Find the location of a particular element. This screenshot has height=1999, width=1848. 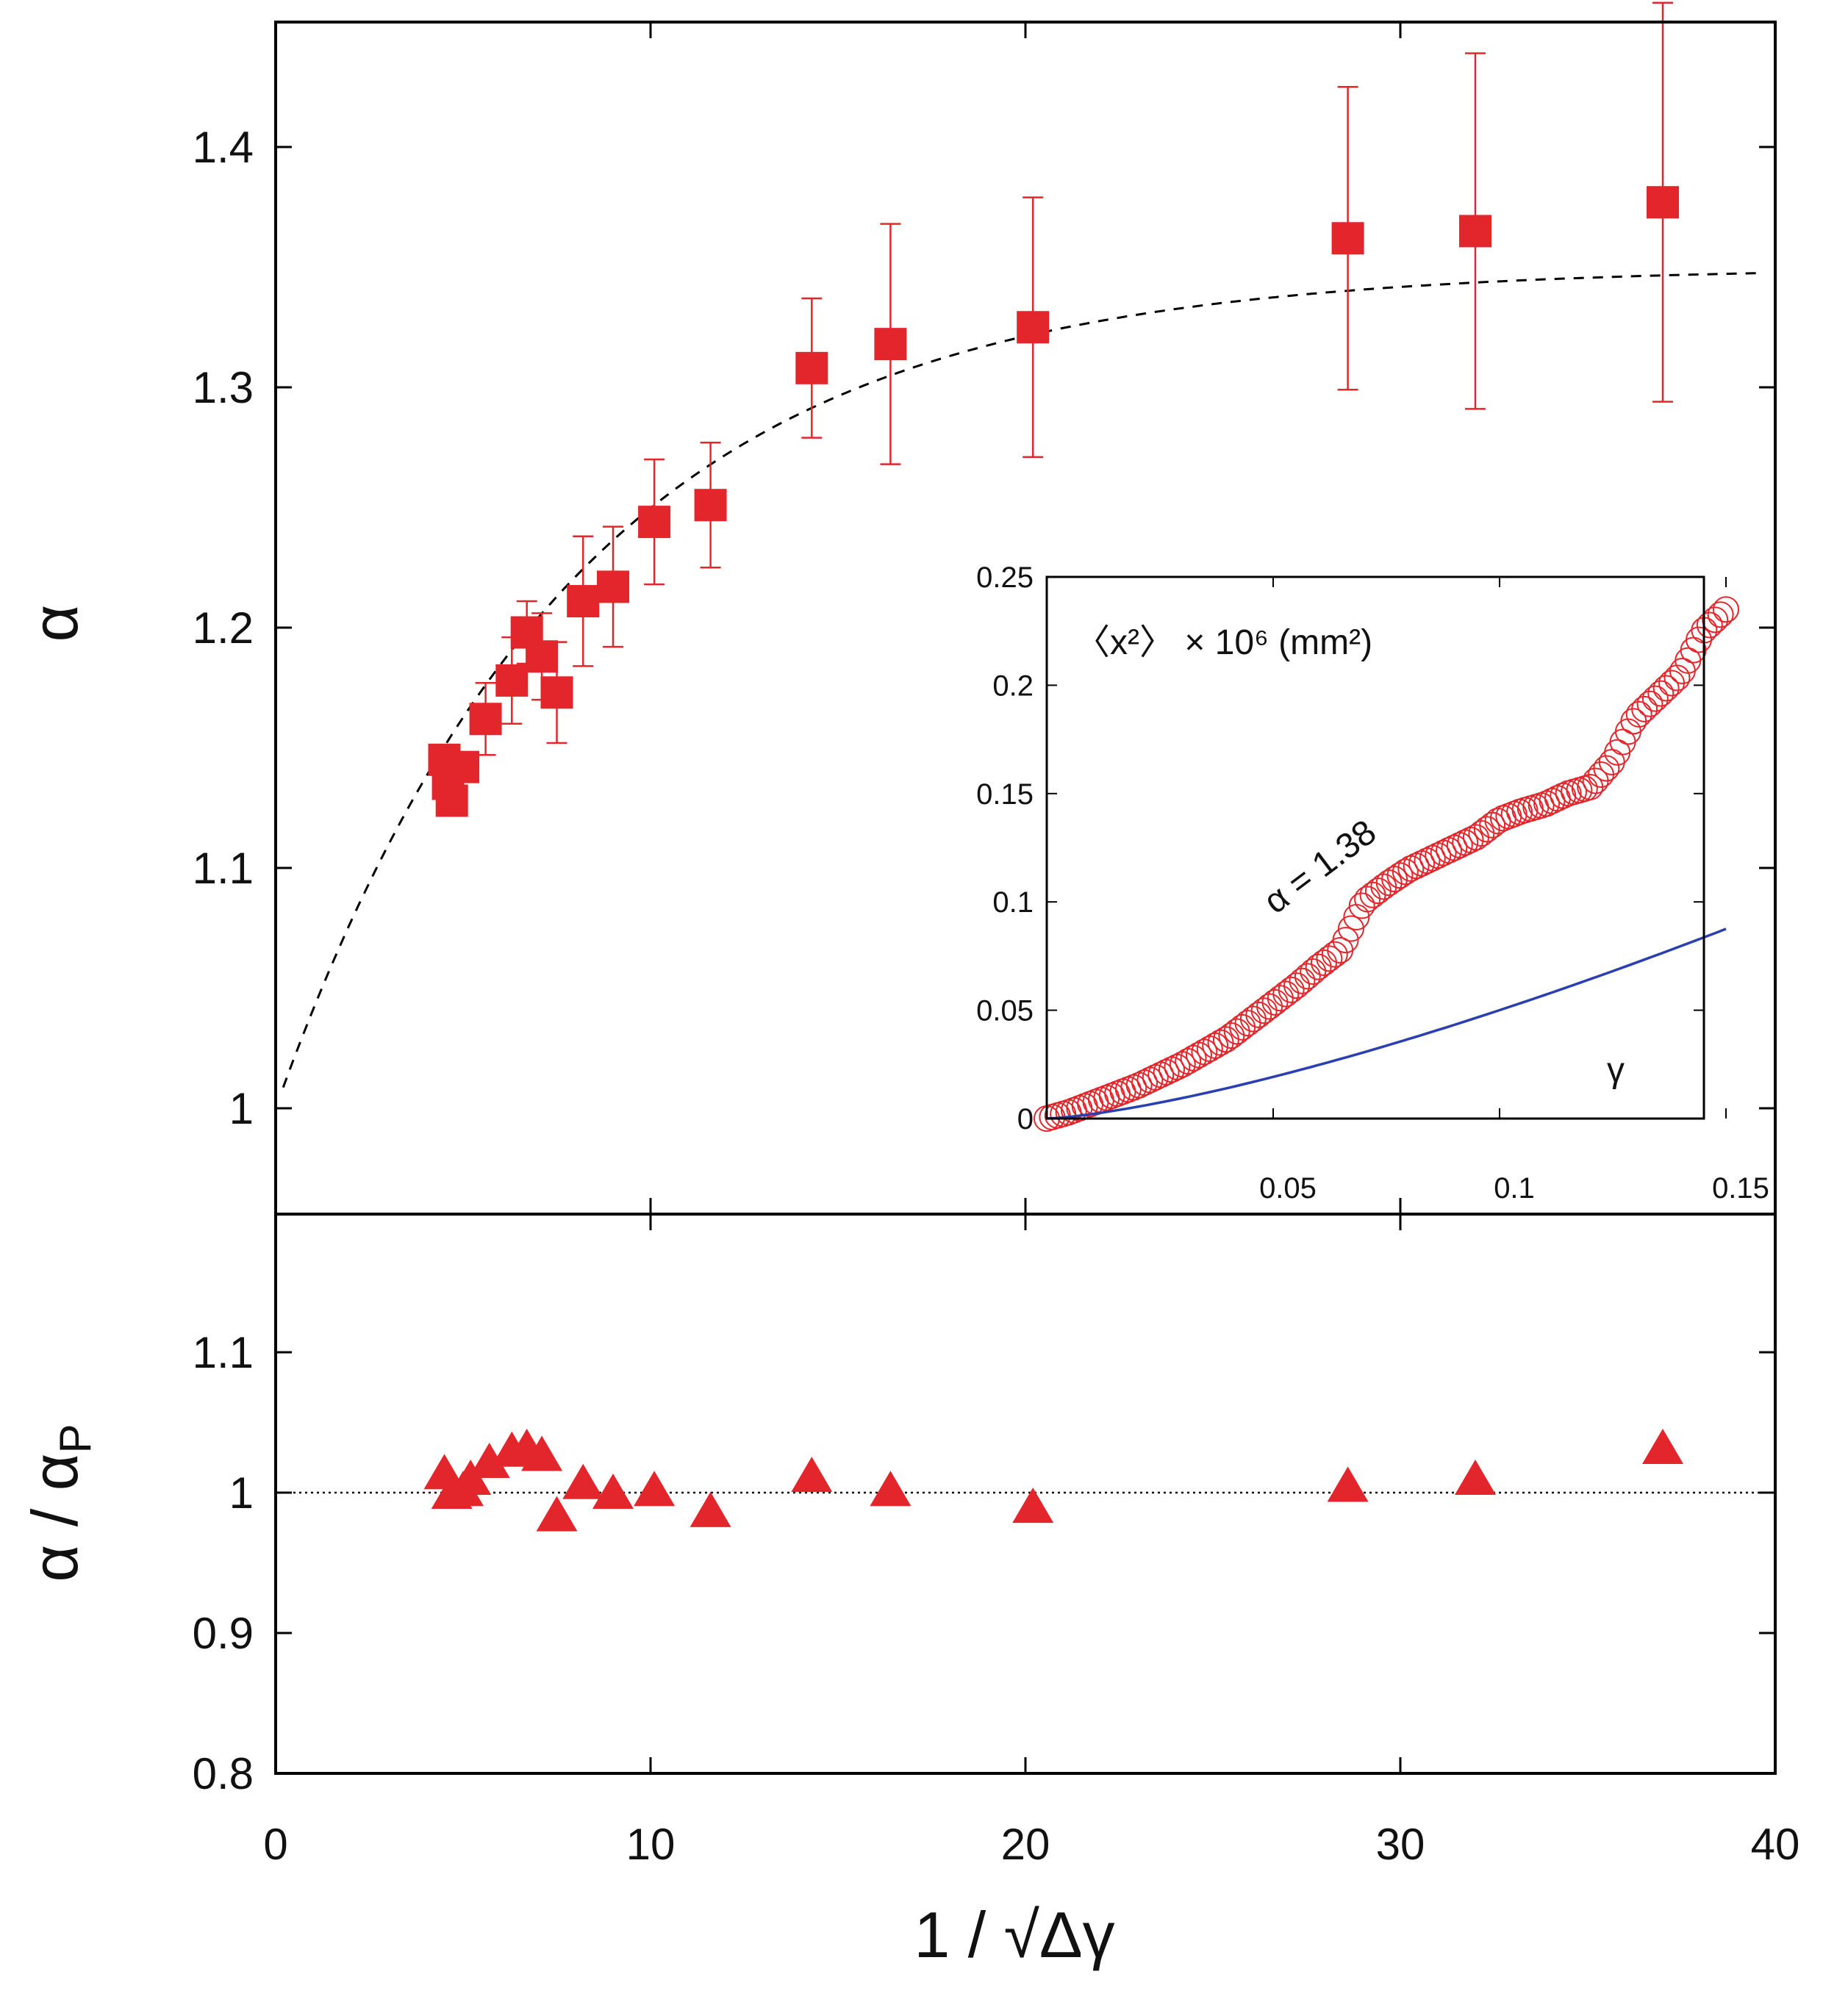

inset-y-tick-label: 0.1 is located at coordinates (1013, 903).